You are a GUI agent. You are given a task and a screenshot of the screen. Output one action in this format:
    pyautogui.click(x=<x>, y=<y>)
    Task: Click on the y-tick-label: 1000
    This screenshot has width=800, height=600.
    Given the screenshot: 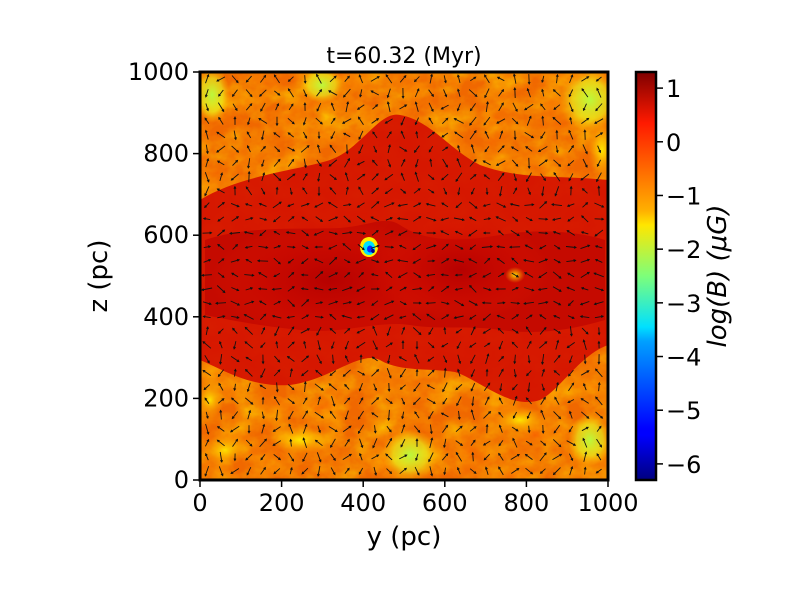 What is the action you would take?
    pyautogui.click(x=158, y=72)
    